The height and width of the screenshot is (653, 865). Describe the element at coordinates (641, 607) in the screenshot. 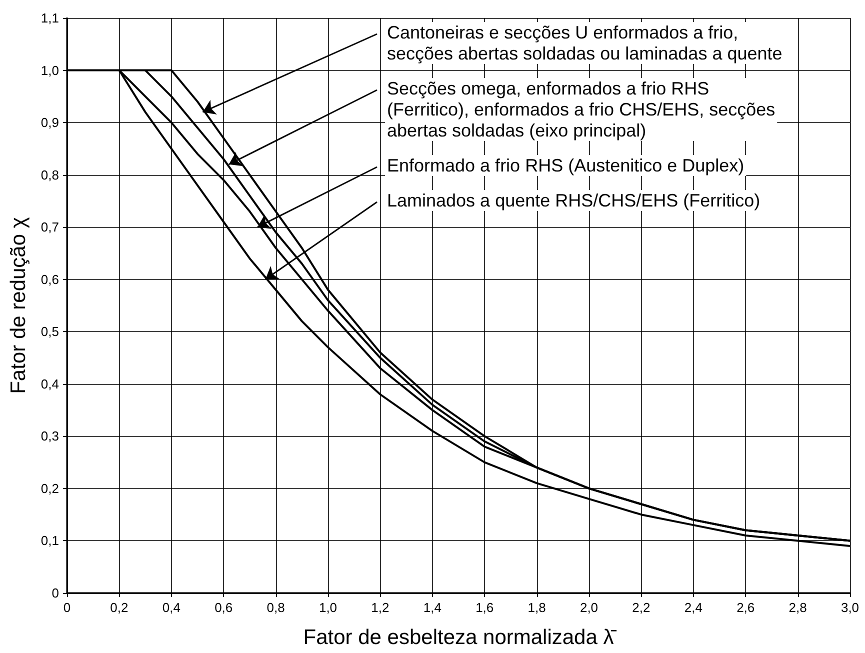

I see `x-tick-label: 2,2` at that location.